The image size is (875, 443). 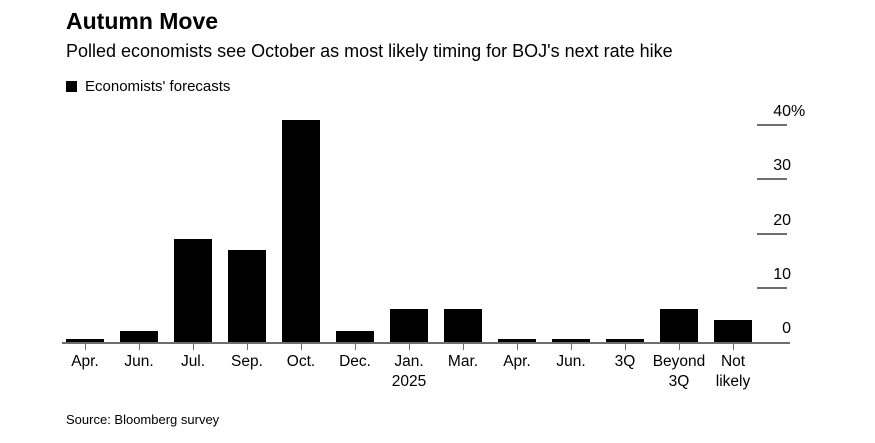 What do you see at coordinates (733, 372) in the screenshot?
I see `x-axis-label: Not likely` at bounding box center [733, 372].